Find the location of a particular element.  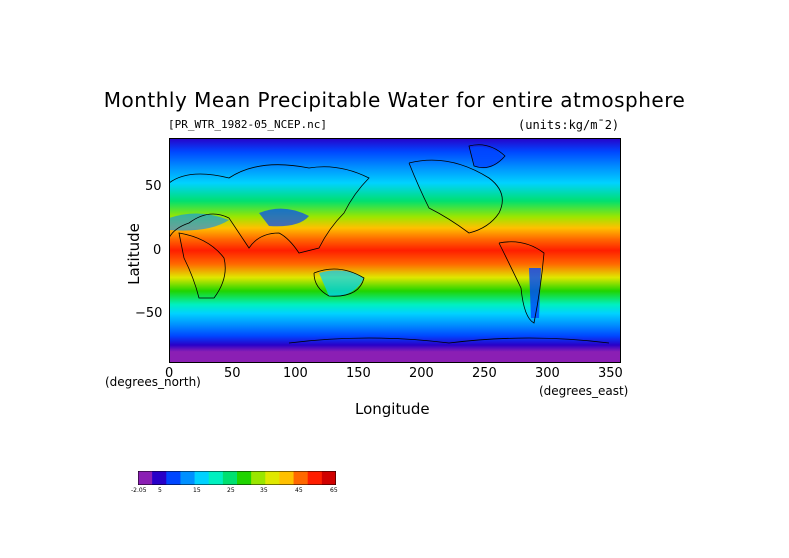

colorbar-label: 45 is located at coordinates (299, 490).